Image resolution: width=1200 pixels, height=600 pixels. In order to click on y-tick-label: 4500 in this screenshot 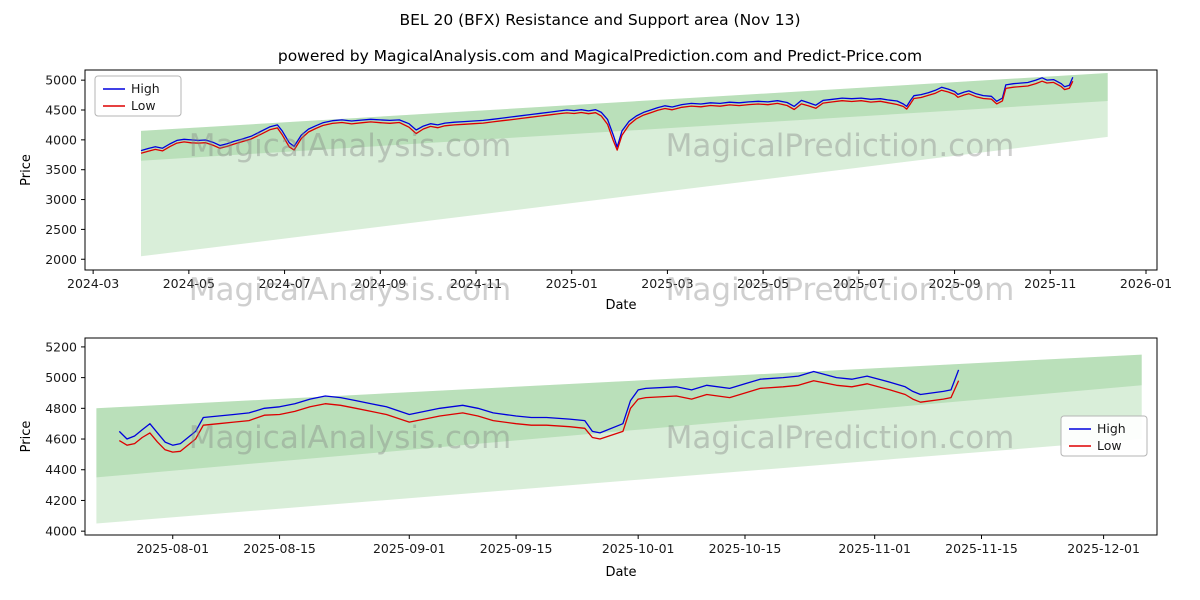, I will do `click(61, 110)`.